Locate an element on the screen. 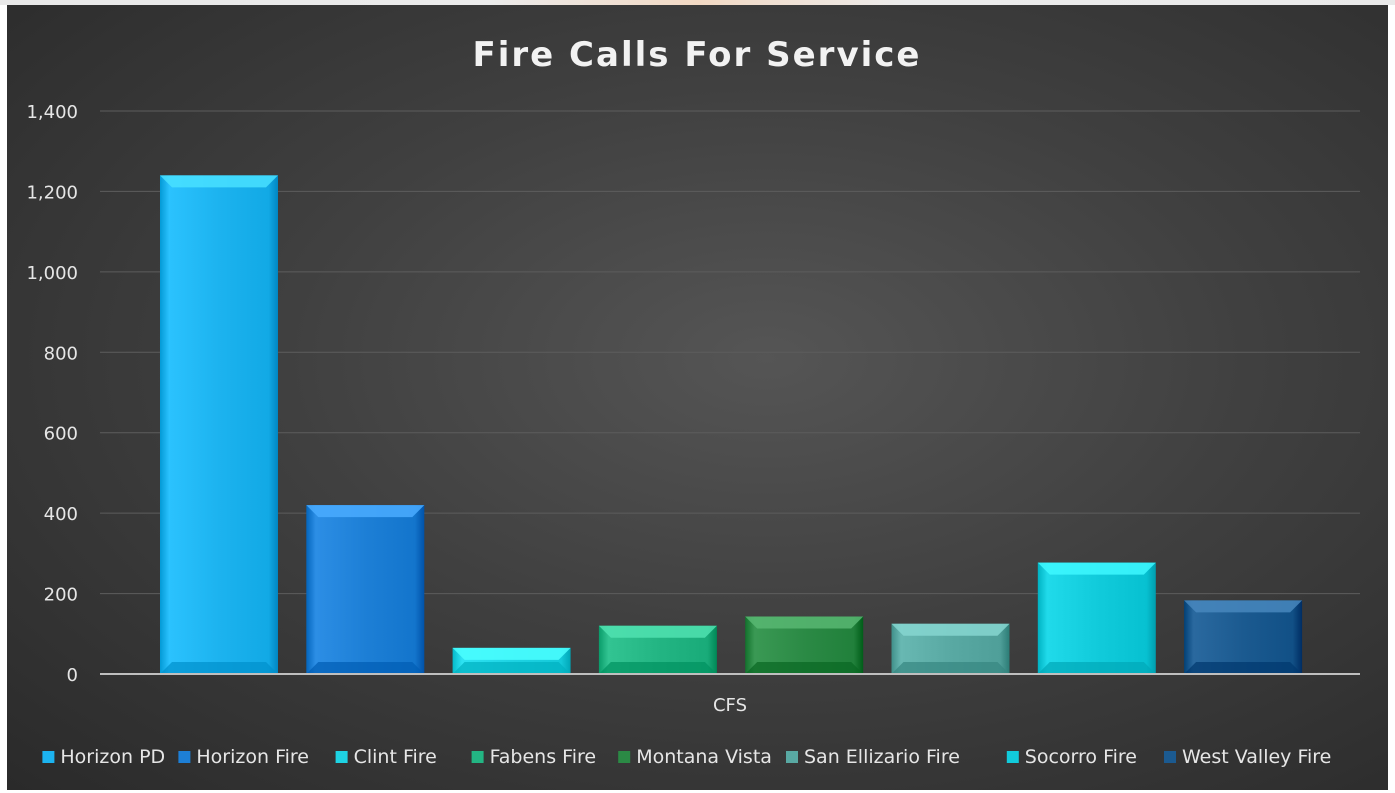  y-tick-label: 200 is located at coordinates (61, 595).